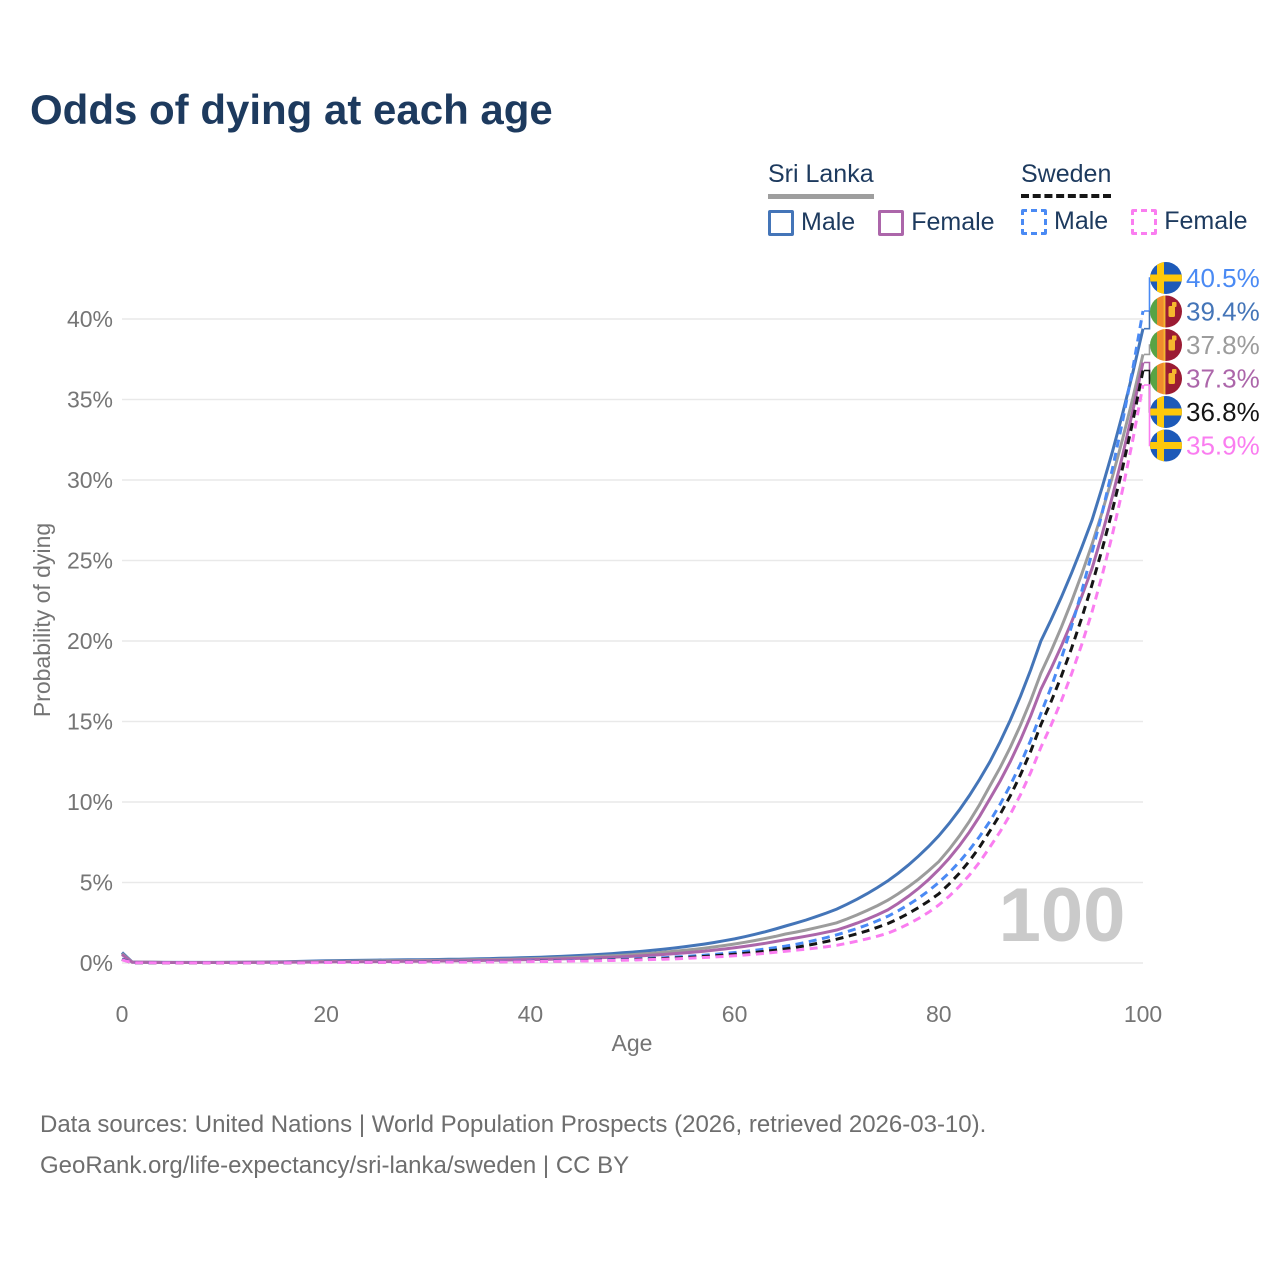 The width and height of the screenshot is (1280, 1280). I want to click on legend-item-sweden-female: Female, so click(1189, 221).